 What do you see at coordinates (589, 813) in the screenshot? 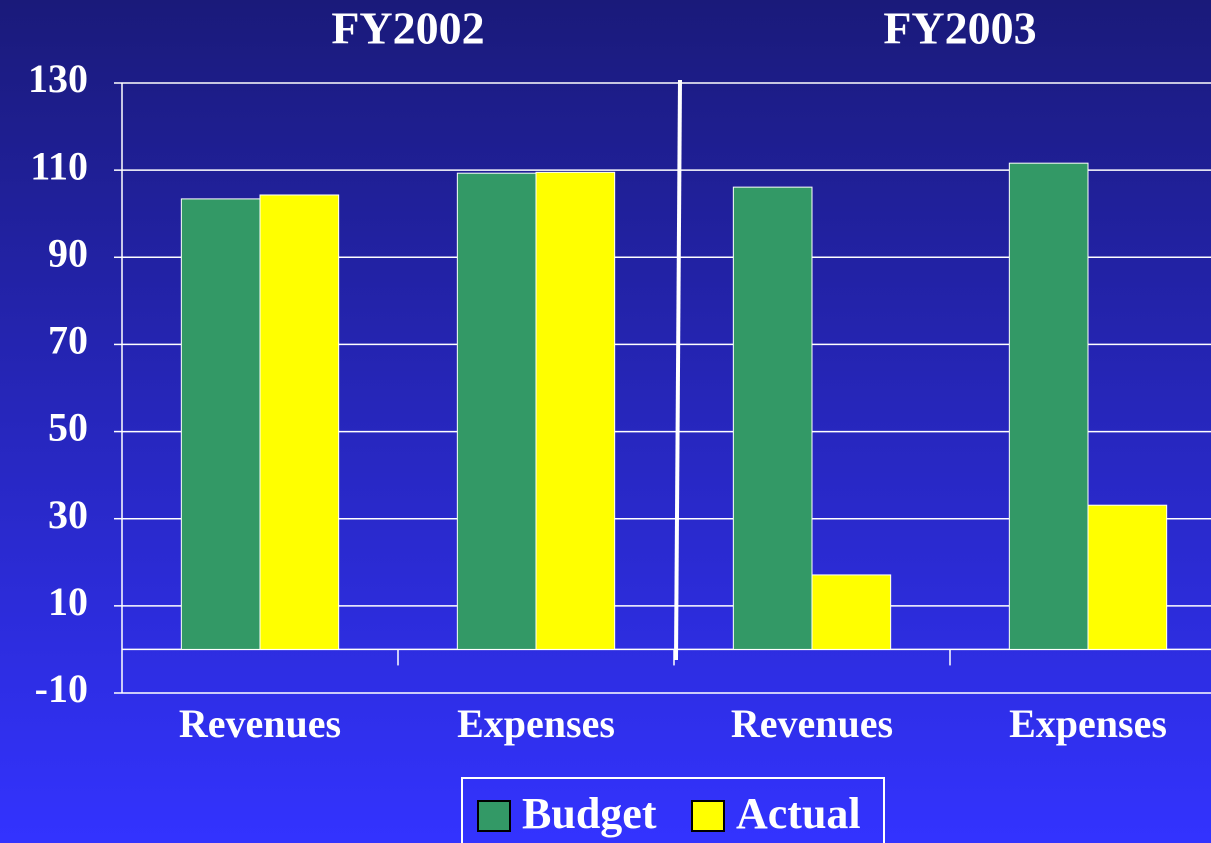
I see `legend-label: Budget` at bounding box center [589, 813].